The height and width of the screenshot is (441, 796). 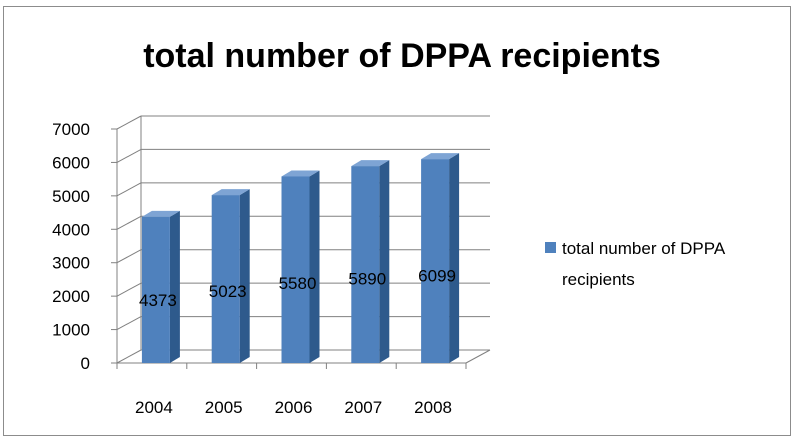 What do you see at coordinates (71, 263) in the screenshot?
I see `y-tick-label: 3000` at bounding box center [71, 263].